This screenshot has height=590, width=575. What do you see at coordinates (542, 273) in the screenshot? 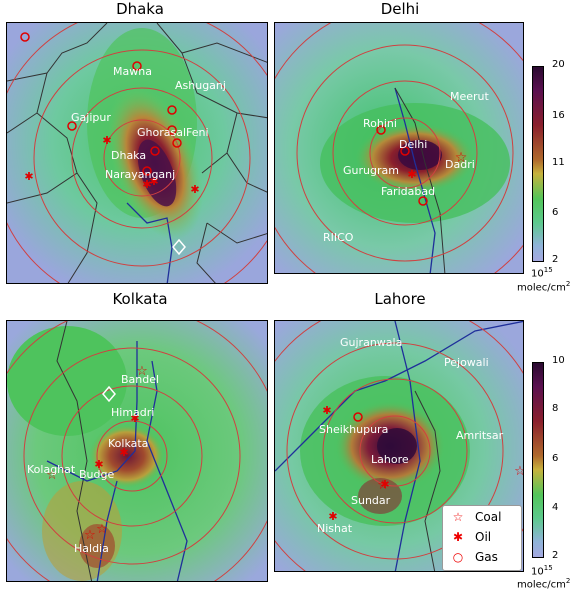
I see `colorbar-top-unit: 1015` at bounding box center [542, 273].